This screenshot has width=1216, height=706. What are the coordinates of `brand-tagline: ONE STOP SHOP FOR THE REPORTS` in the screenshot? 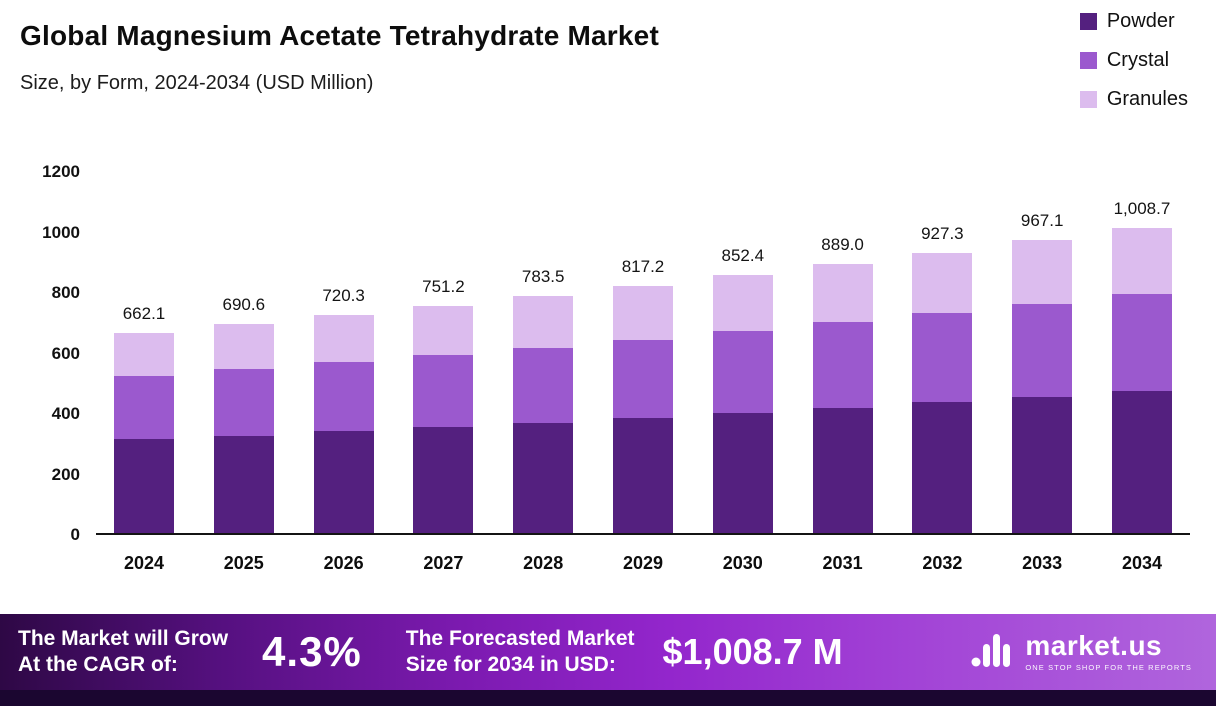 It's located at (1108, 668).